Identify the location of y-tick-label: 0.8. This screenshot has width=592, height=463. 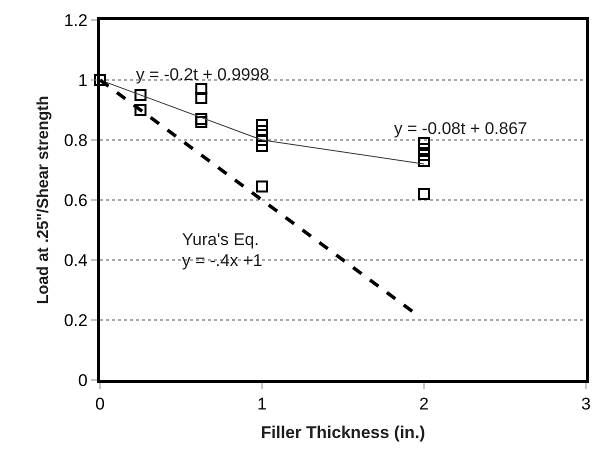
(76, 140).